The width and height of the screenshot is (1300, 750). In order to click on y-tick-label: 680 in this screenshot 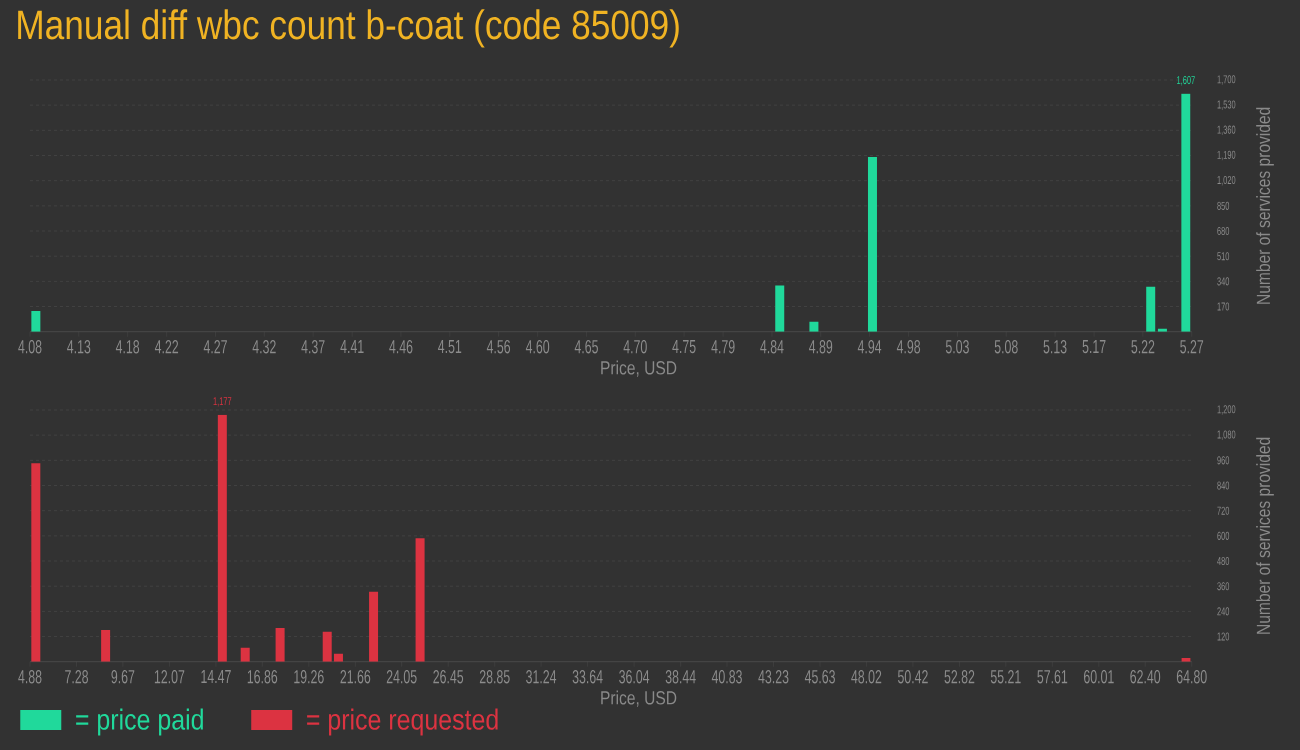, I will do `click(1223, 231)`.